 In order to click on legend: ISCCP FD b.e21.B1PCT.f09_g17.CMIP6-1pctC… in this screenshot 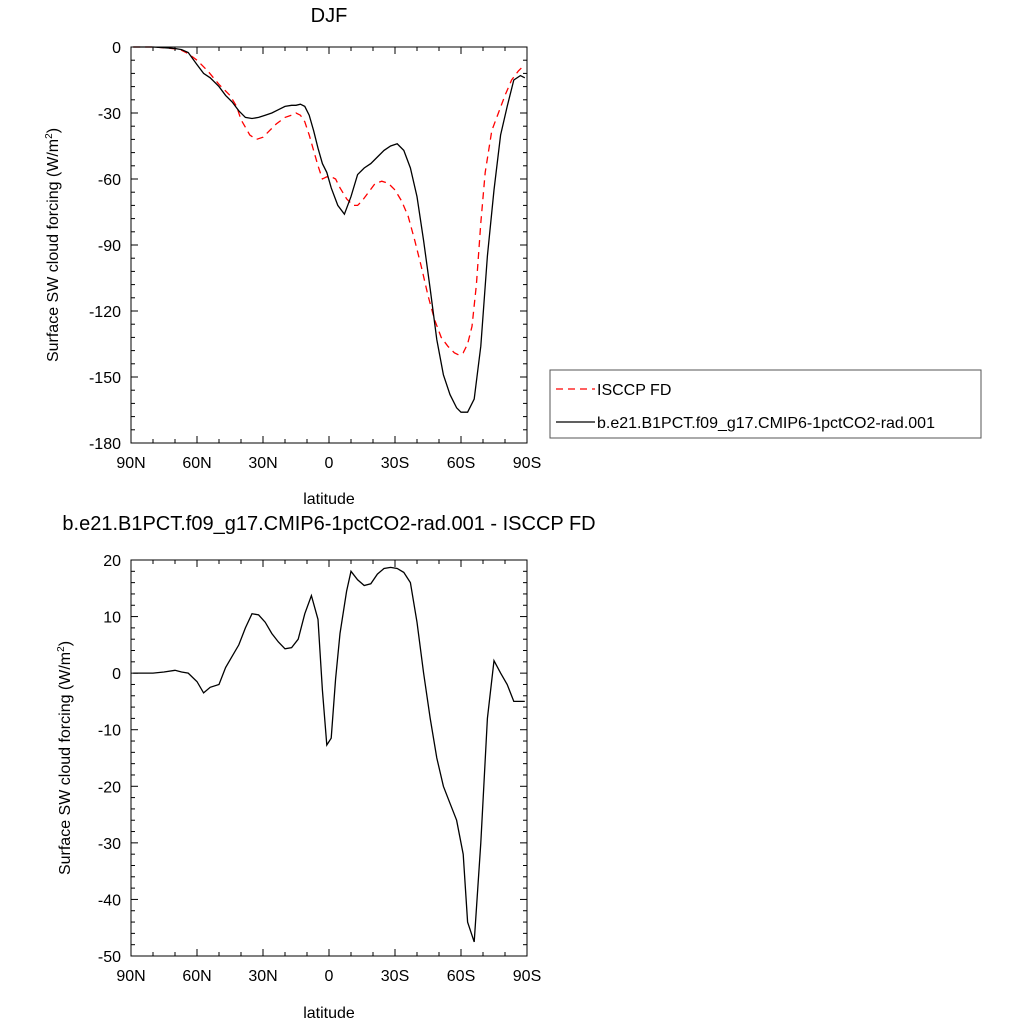, I will do `click(765, 404)`.